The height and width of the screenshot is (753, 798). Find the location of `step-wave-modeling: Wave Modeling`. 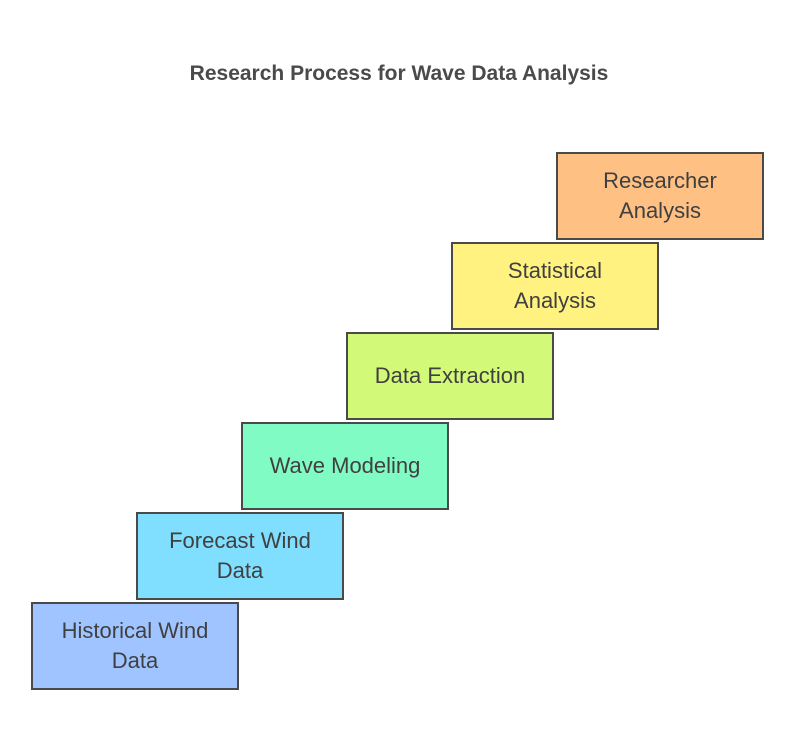

step-wave-modeling: Wave Modeling is located at coordinates (345, 466).